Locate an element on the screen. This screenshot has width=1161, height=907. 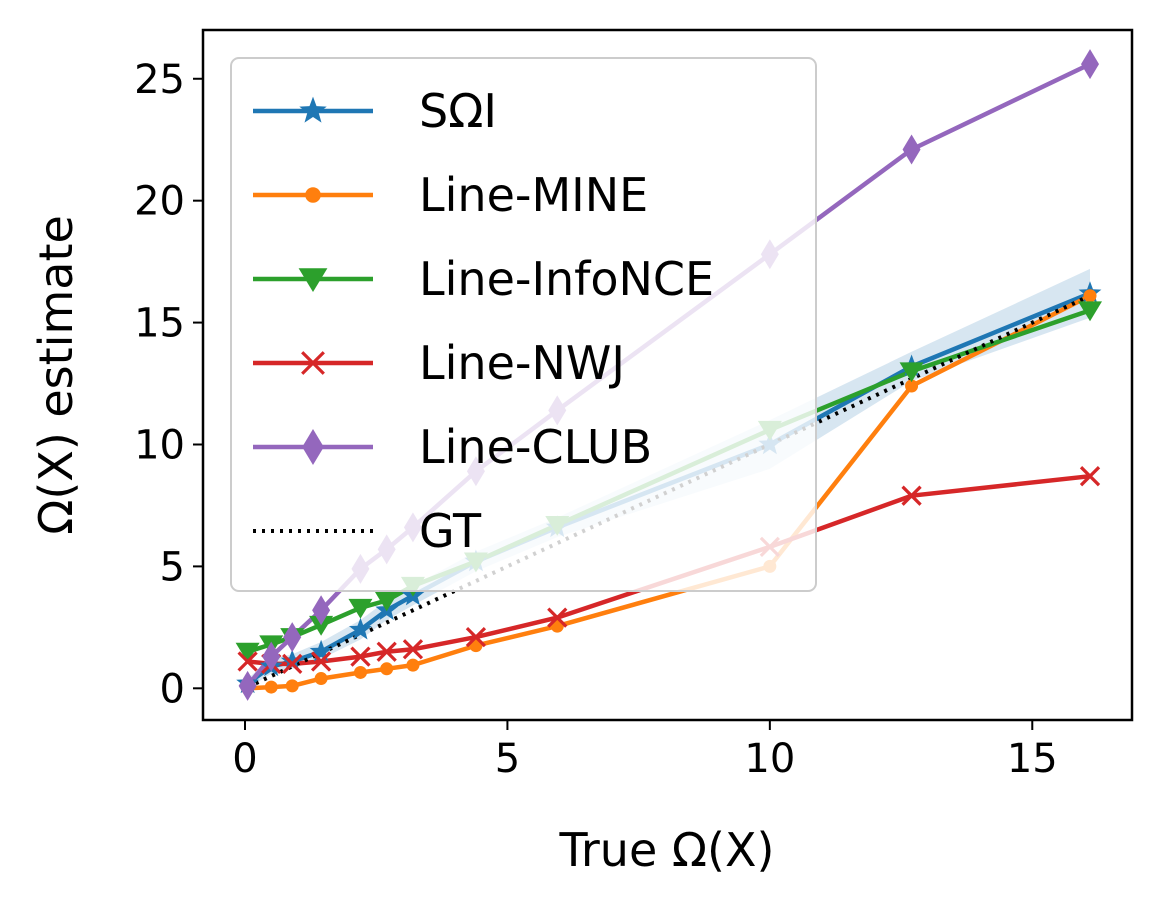
legend-label: Line-NWJ is located at coordinates (522, 363).